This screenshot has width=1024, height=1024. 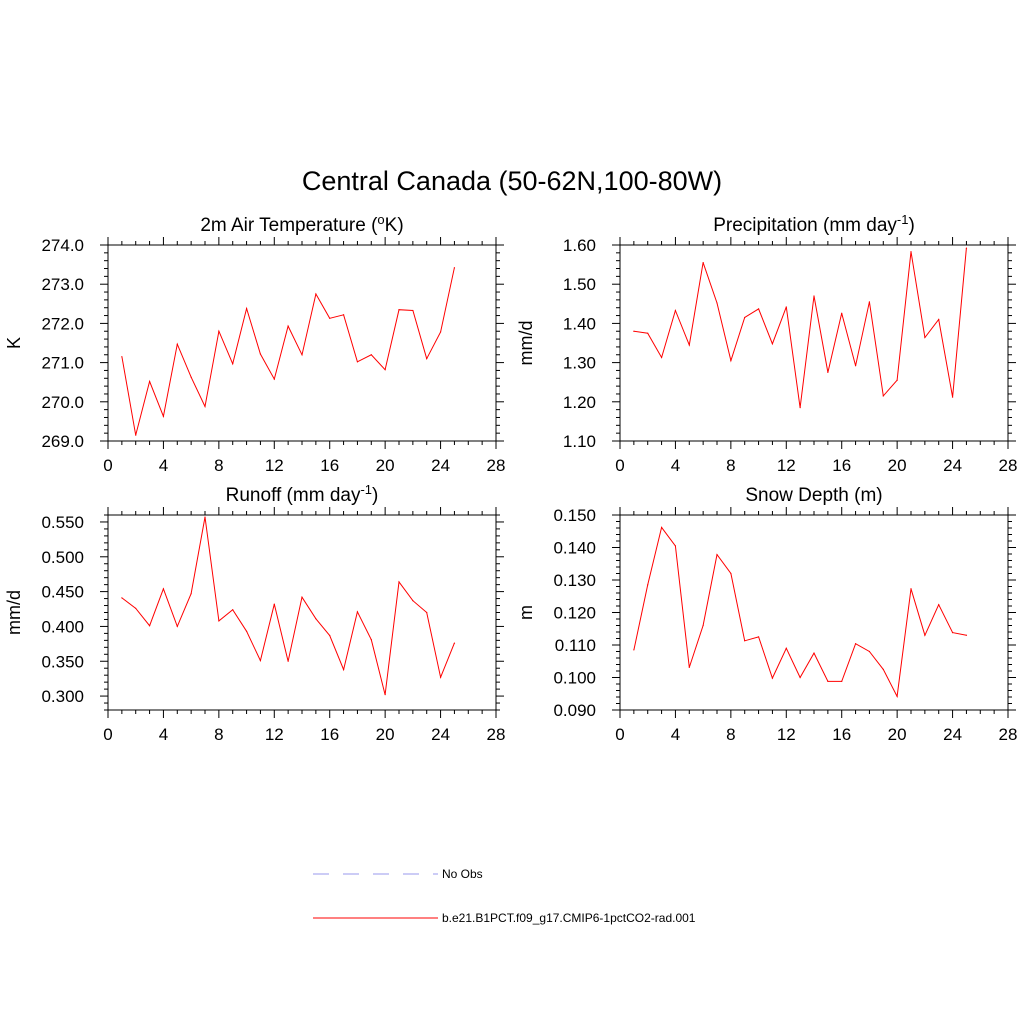 What do you see at coordinates (62, 626) in the screenshot?
I see `y-tick-label: 0.400` at bounding box center [62, 626].